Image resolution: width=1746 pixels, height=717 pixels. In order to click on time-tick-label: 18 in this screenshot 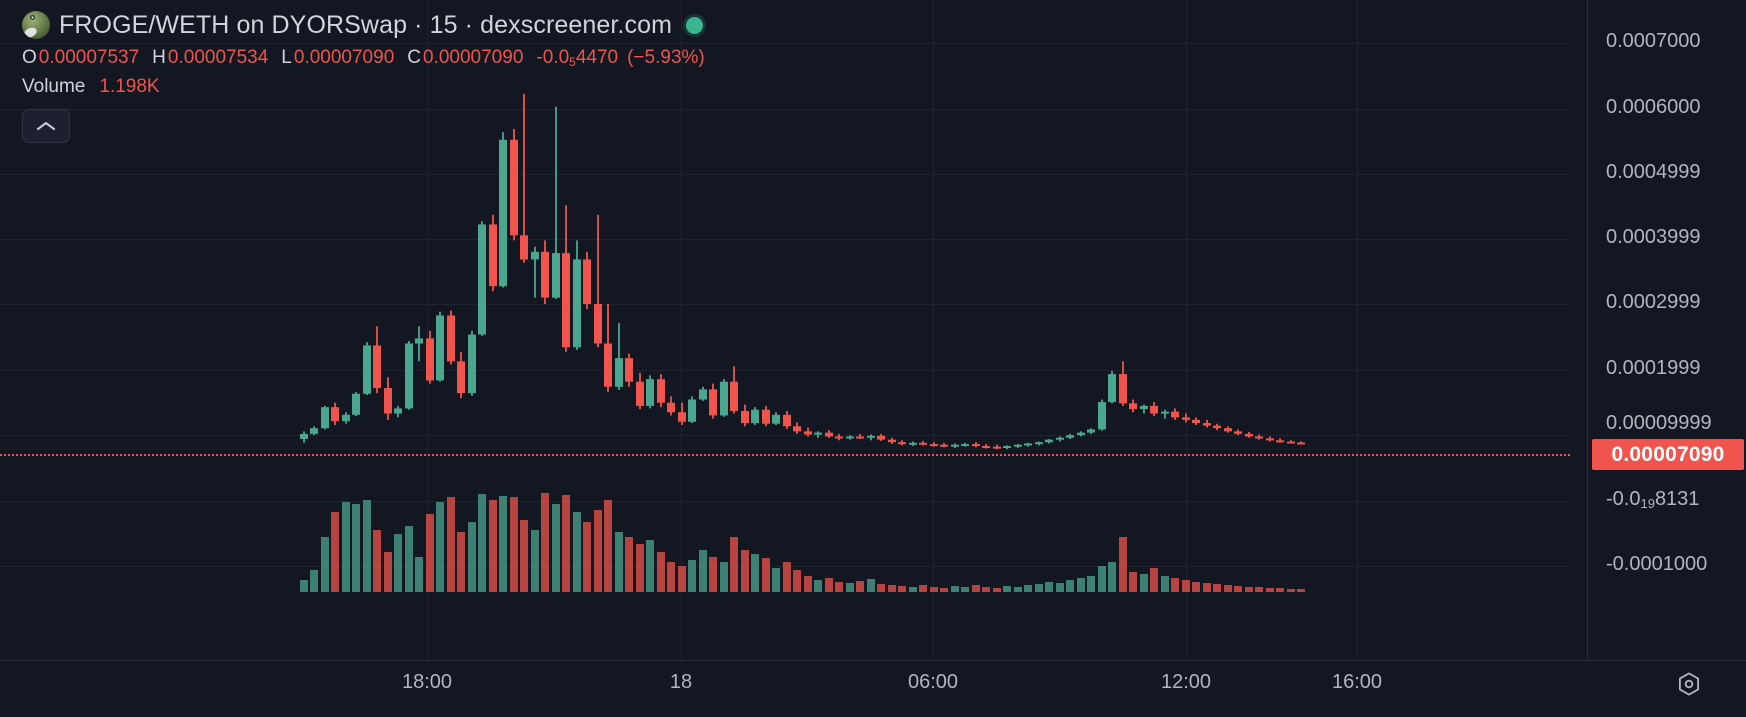, I will do `click(681, 682)`.